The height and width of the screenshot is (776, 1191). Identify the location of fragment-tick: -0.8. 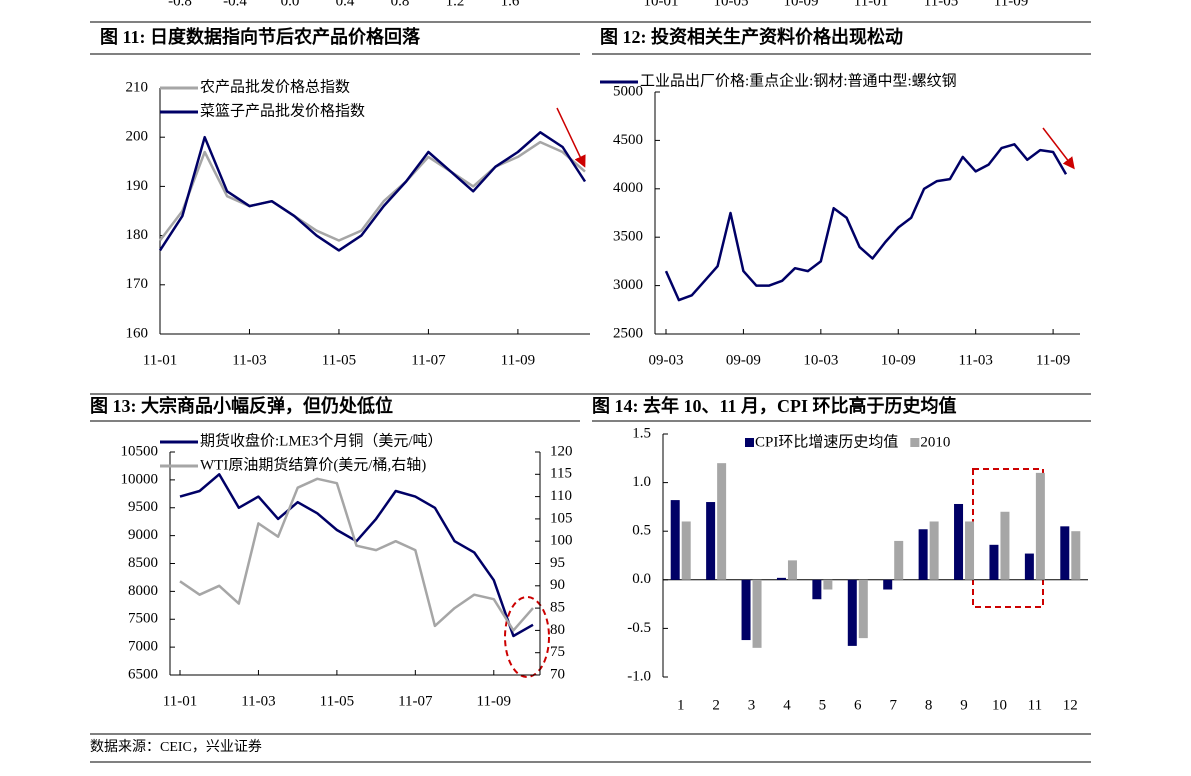
(180, 4).